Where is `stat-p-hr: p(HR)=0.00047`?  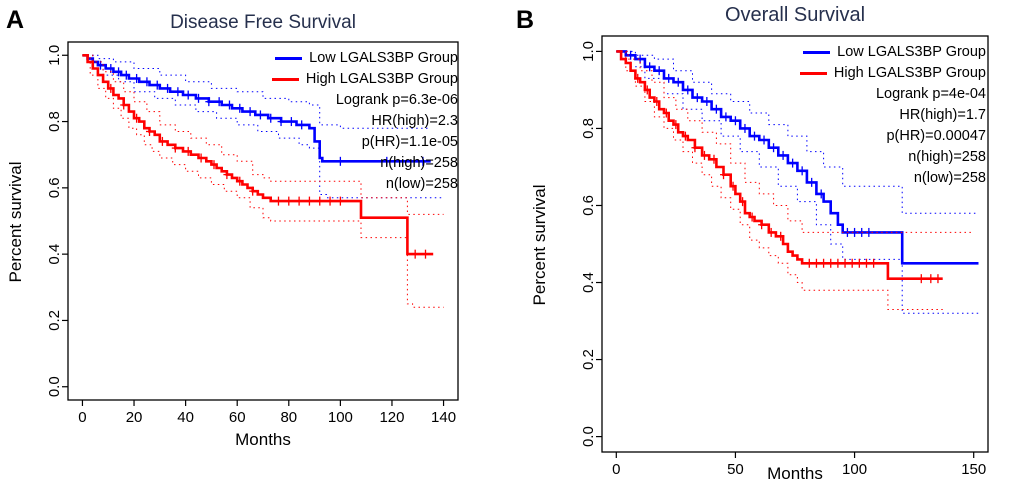
stat-p-hr: p(HR)=0.00047 is located at coordinates (936, 136).